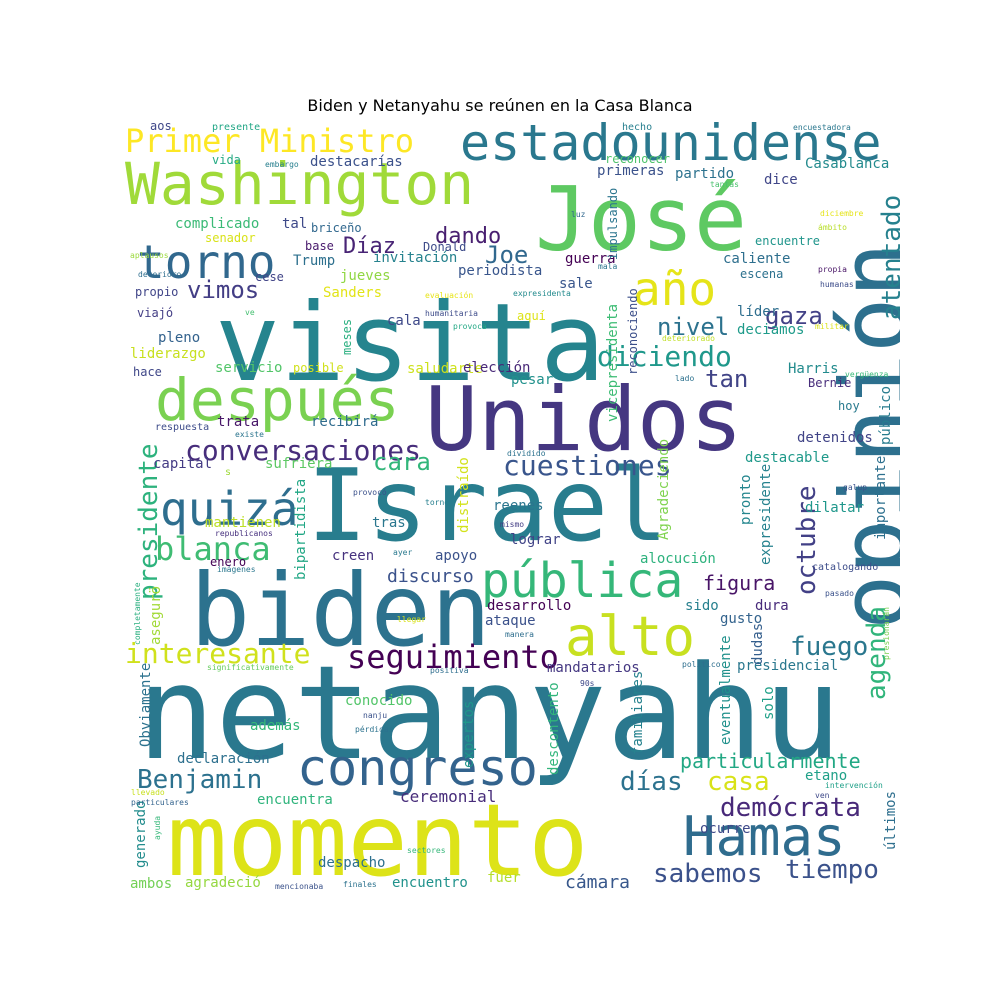 Image resolution: width=1000 pixels, height=1000 pixels. I want to click on word-5: biden, so click(340, 610).